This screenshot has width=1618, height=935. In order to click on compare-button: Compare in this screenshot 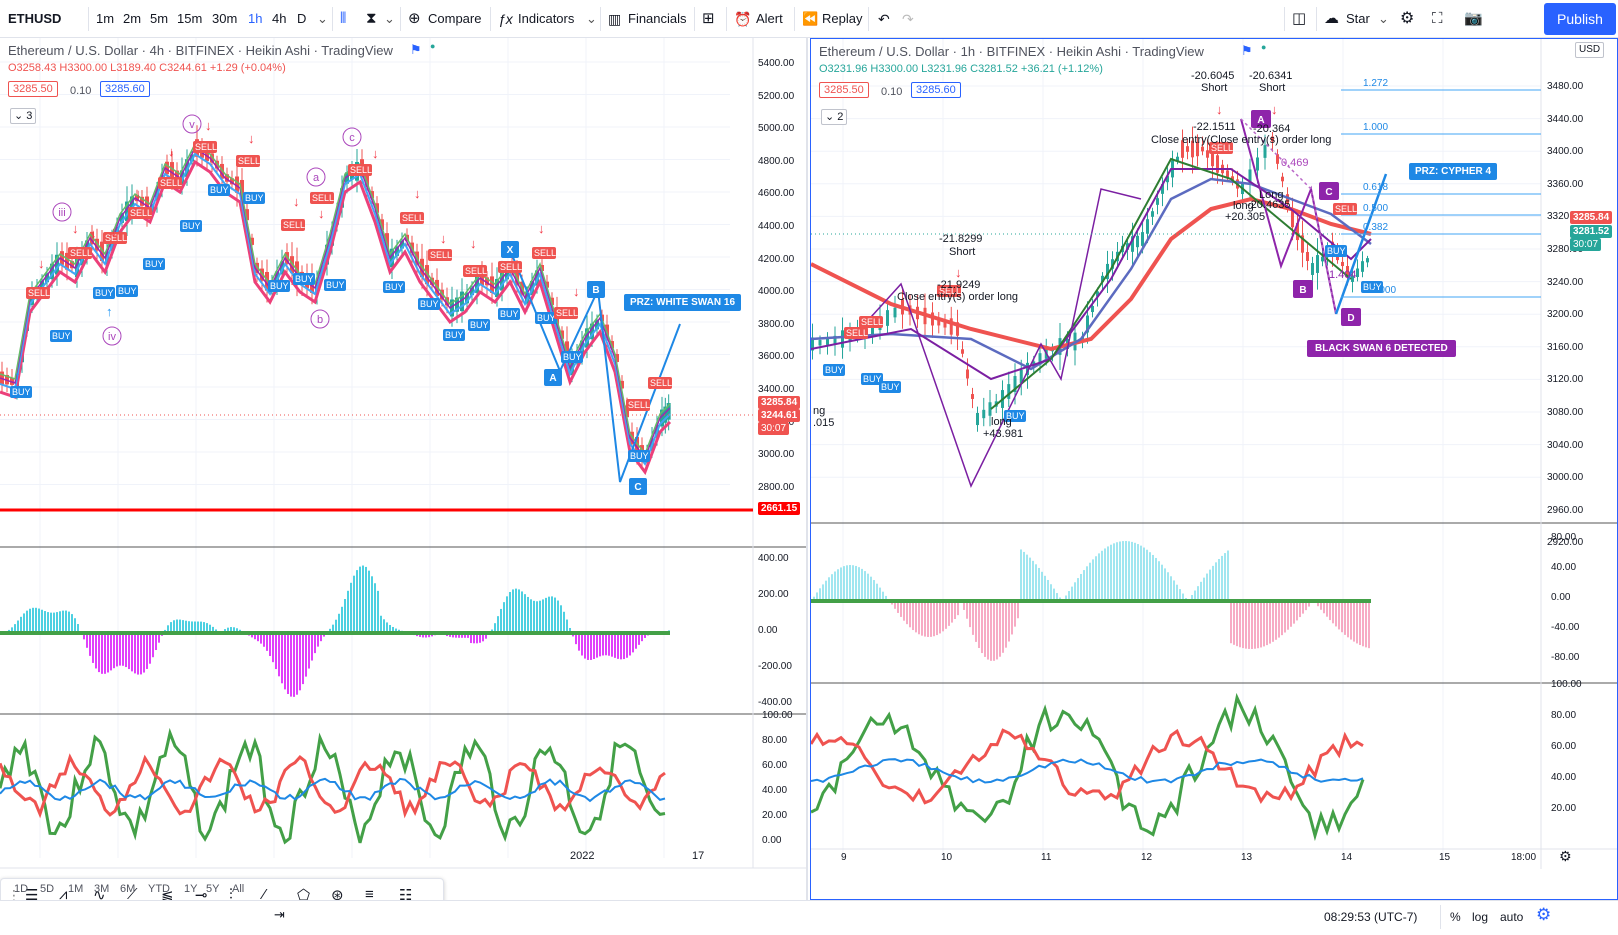, I will do `click(455, 18)`.